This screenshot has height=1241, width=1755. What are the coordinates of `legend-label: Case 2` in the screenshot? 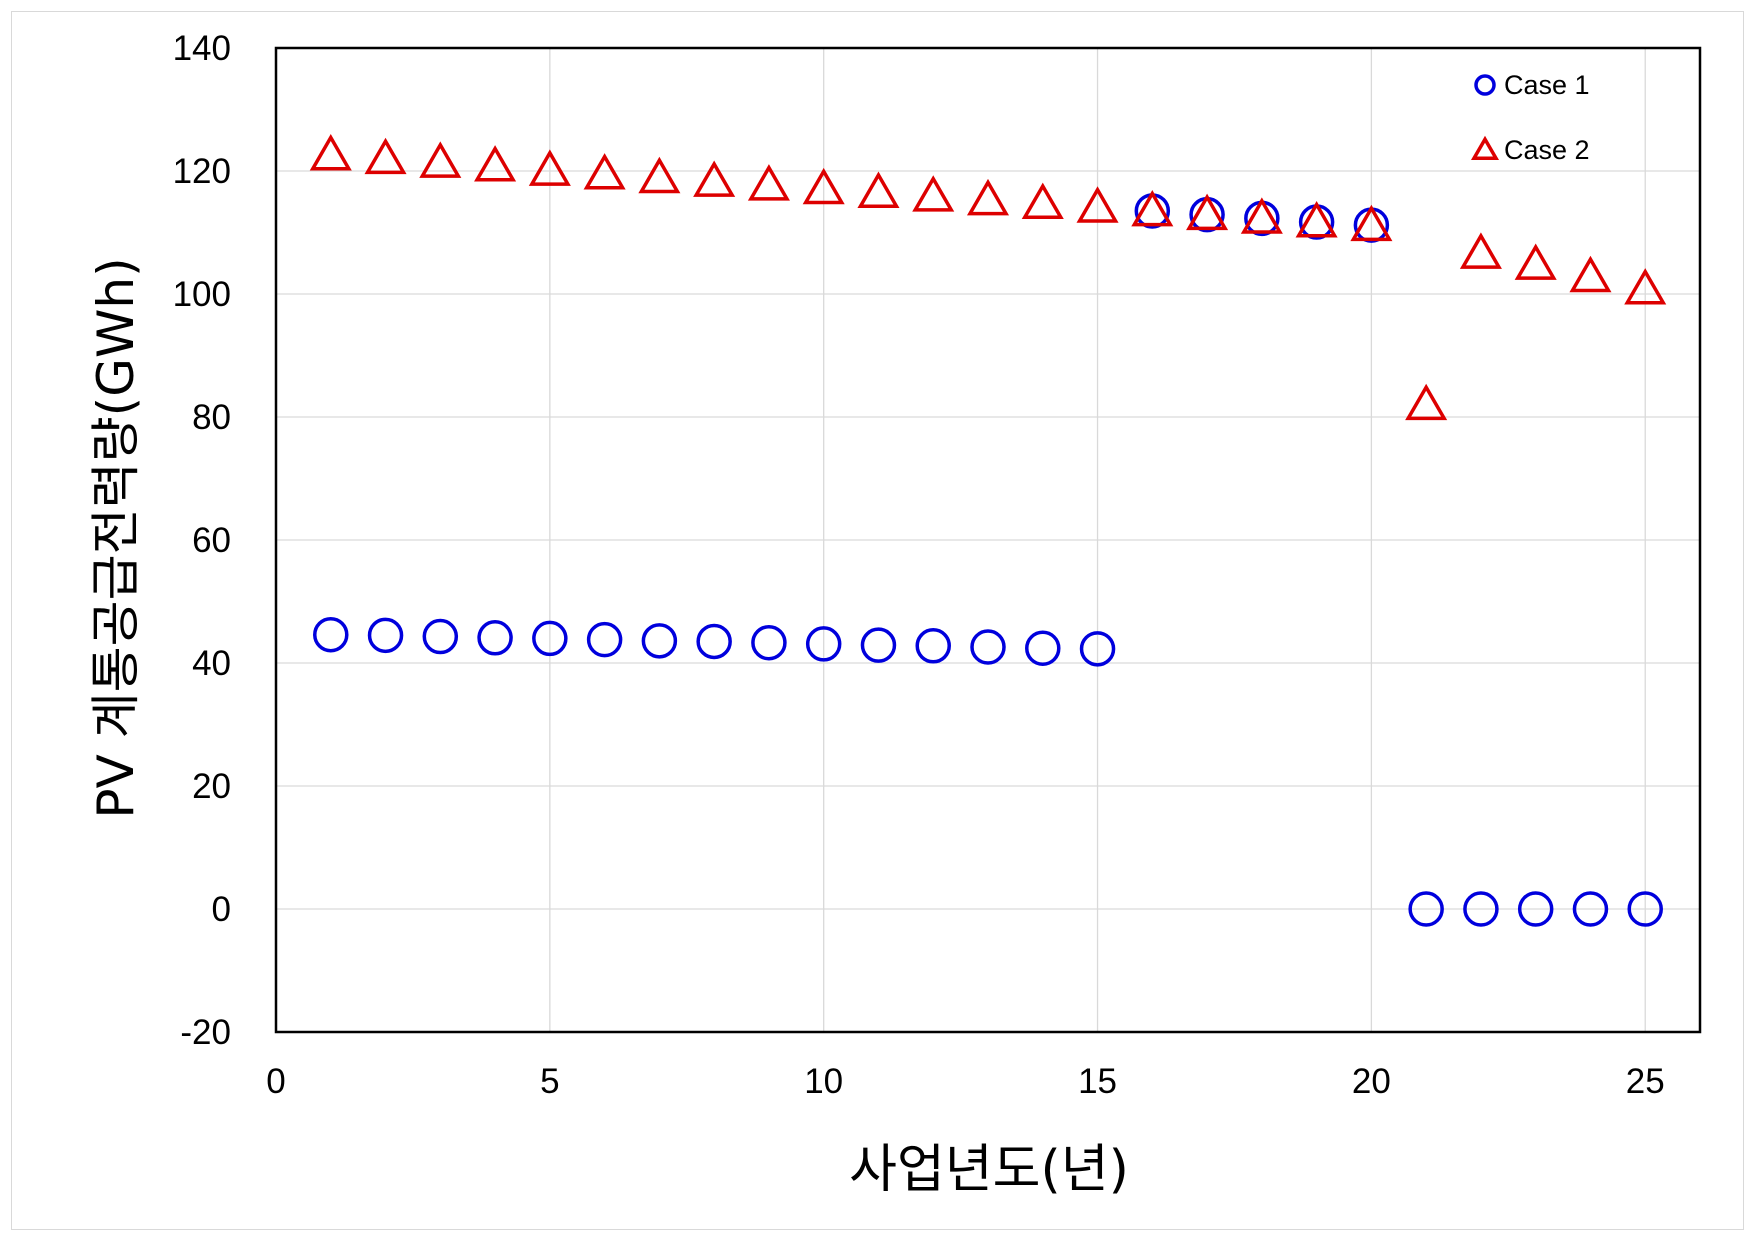 It's located at (1547, 150).